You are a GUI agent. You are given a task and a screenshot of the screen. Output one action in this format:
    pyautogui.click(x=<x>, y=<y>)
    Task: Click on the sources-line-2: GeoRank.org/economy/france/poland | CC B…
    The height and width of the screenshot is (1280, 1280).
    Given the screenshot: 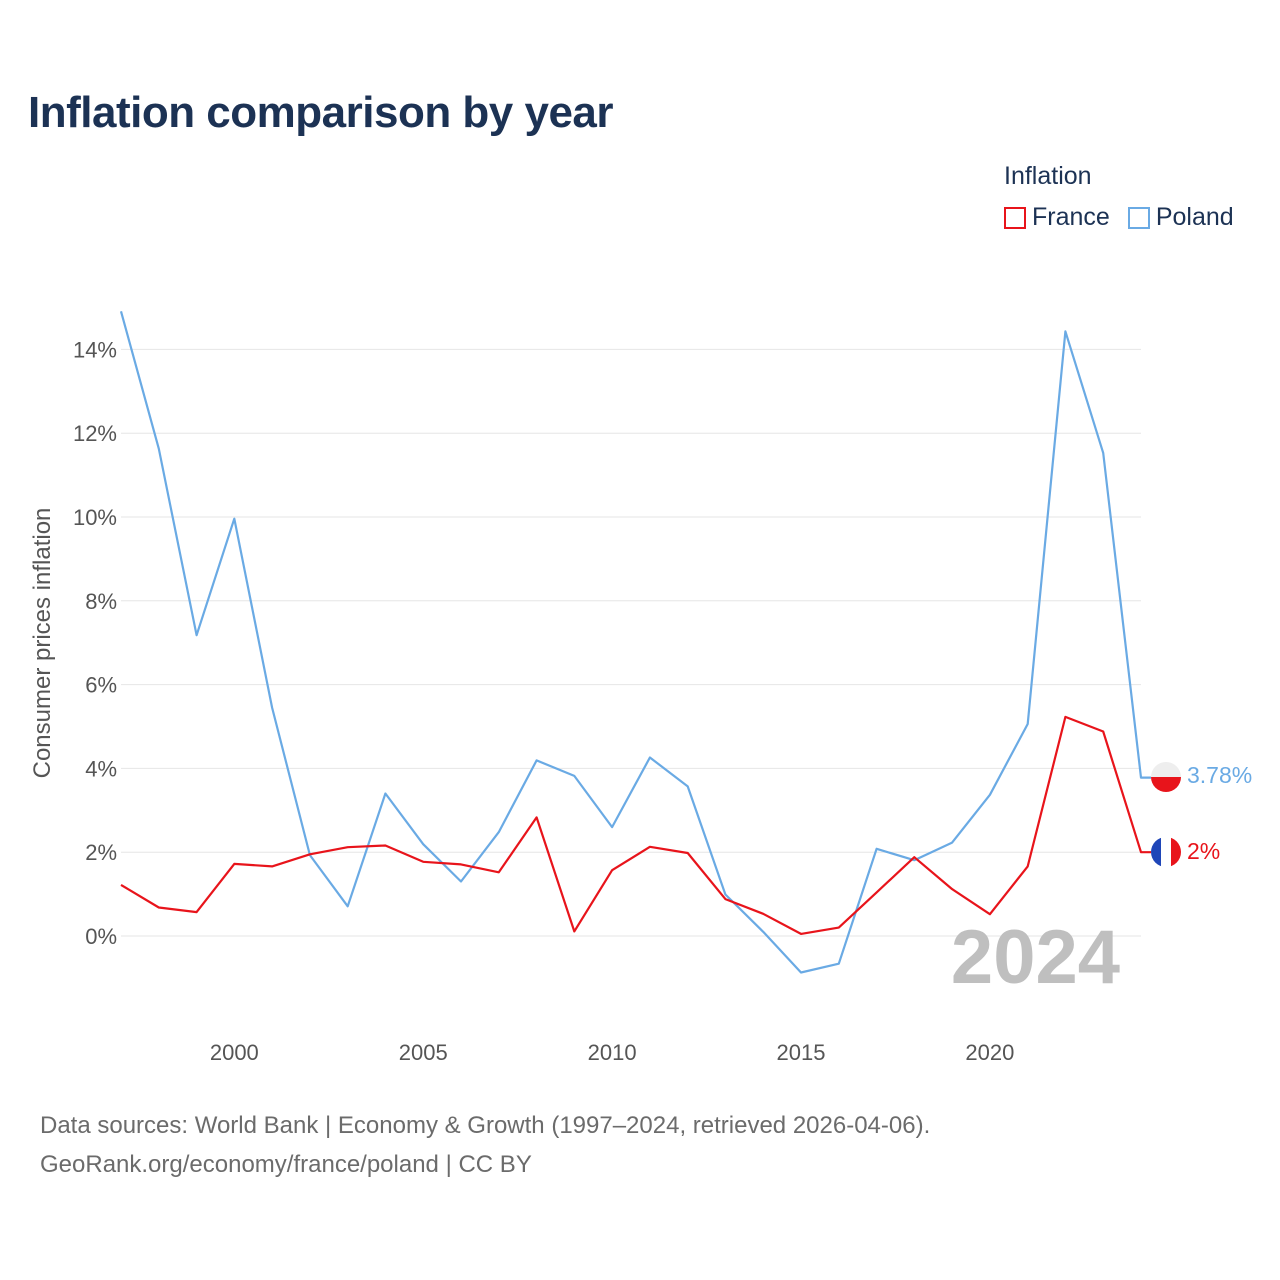 What is the action you would take?
    pyautogui.click(x=286, y=1164)
    